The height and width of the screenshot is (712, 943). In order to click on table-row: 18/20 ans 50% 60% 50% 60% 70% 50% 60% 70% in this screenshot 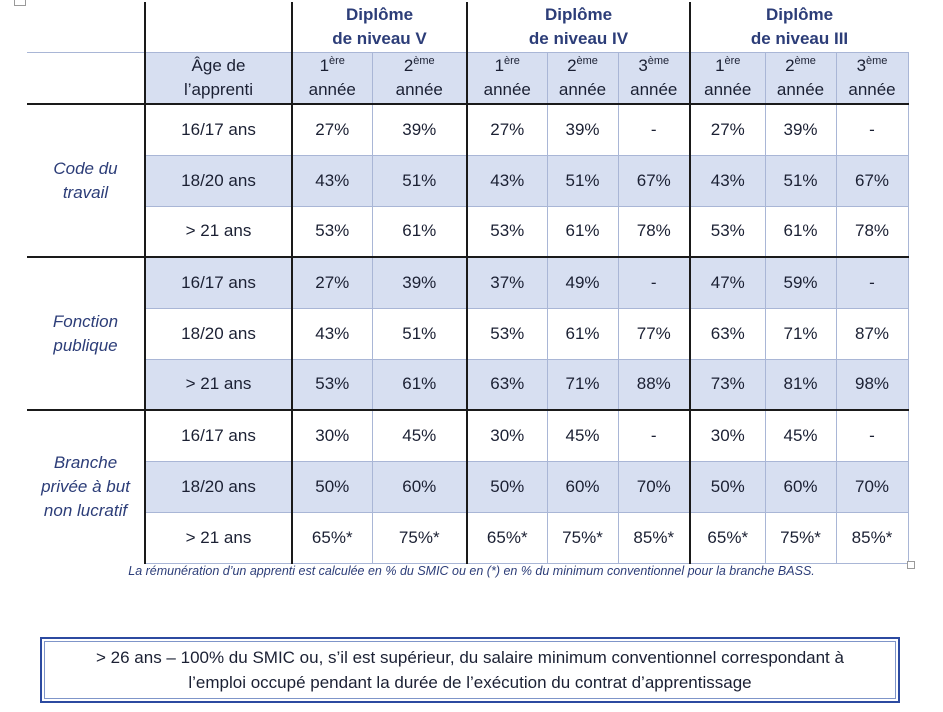, I will do `click(468, 486)`.